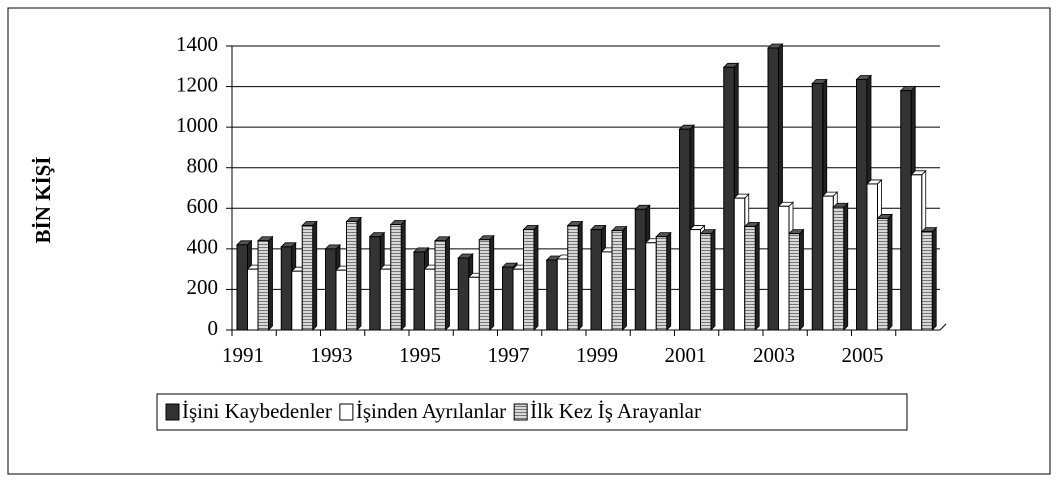  I want to click on y-tick-label: 1200, so click(197, 84).